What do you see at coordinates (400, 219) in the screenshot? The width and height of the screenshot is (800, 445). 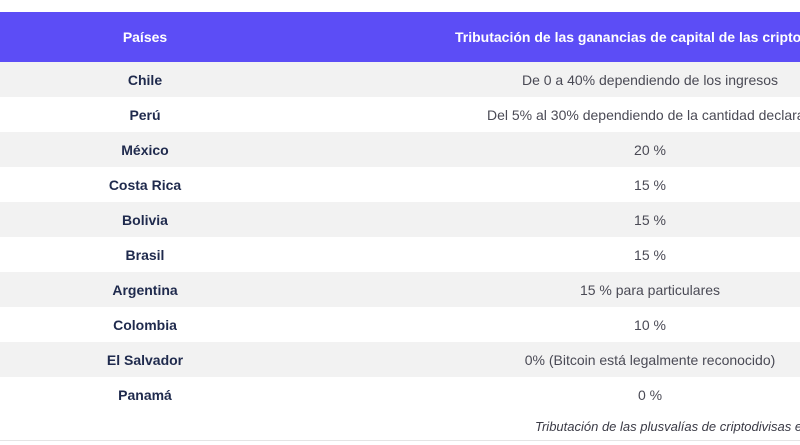 I see `table-row: Bolivia 15 %` at bounding box center [400, 219].